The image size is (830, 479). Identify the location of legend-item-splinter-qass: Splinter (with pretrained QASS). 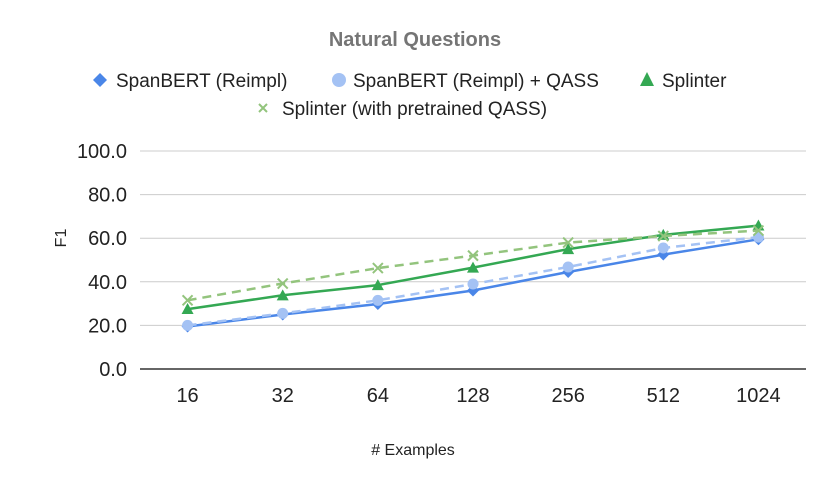
(402, 109).